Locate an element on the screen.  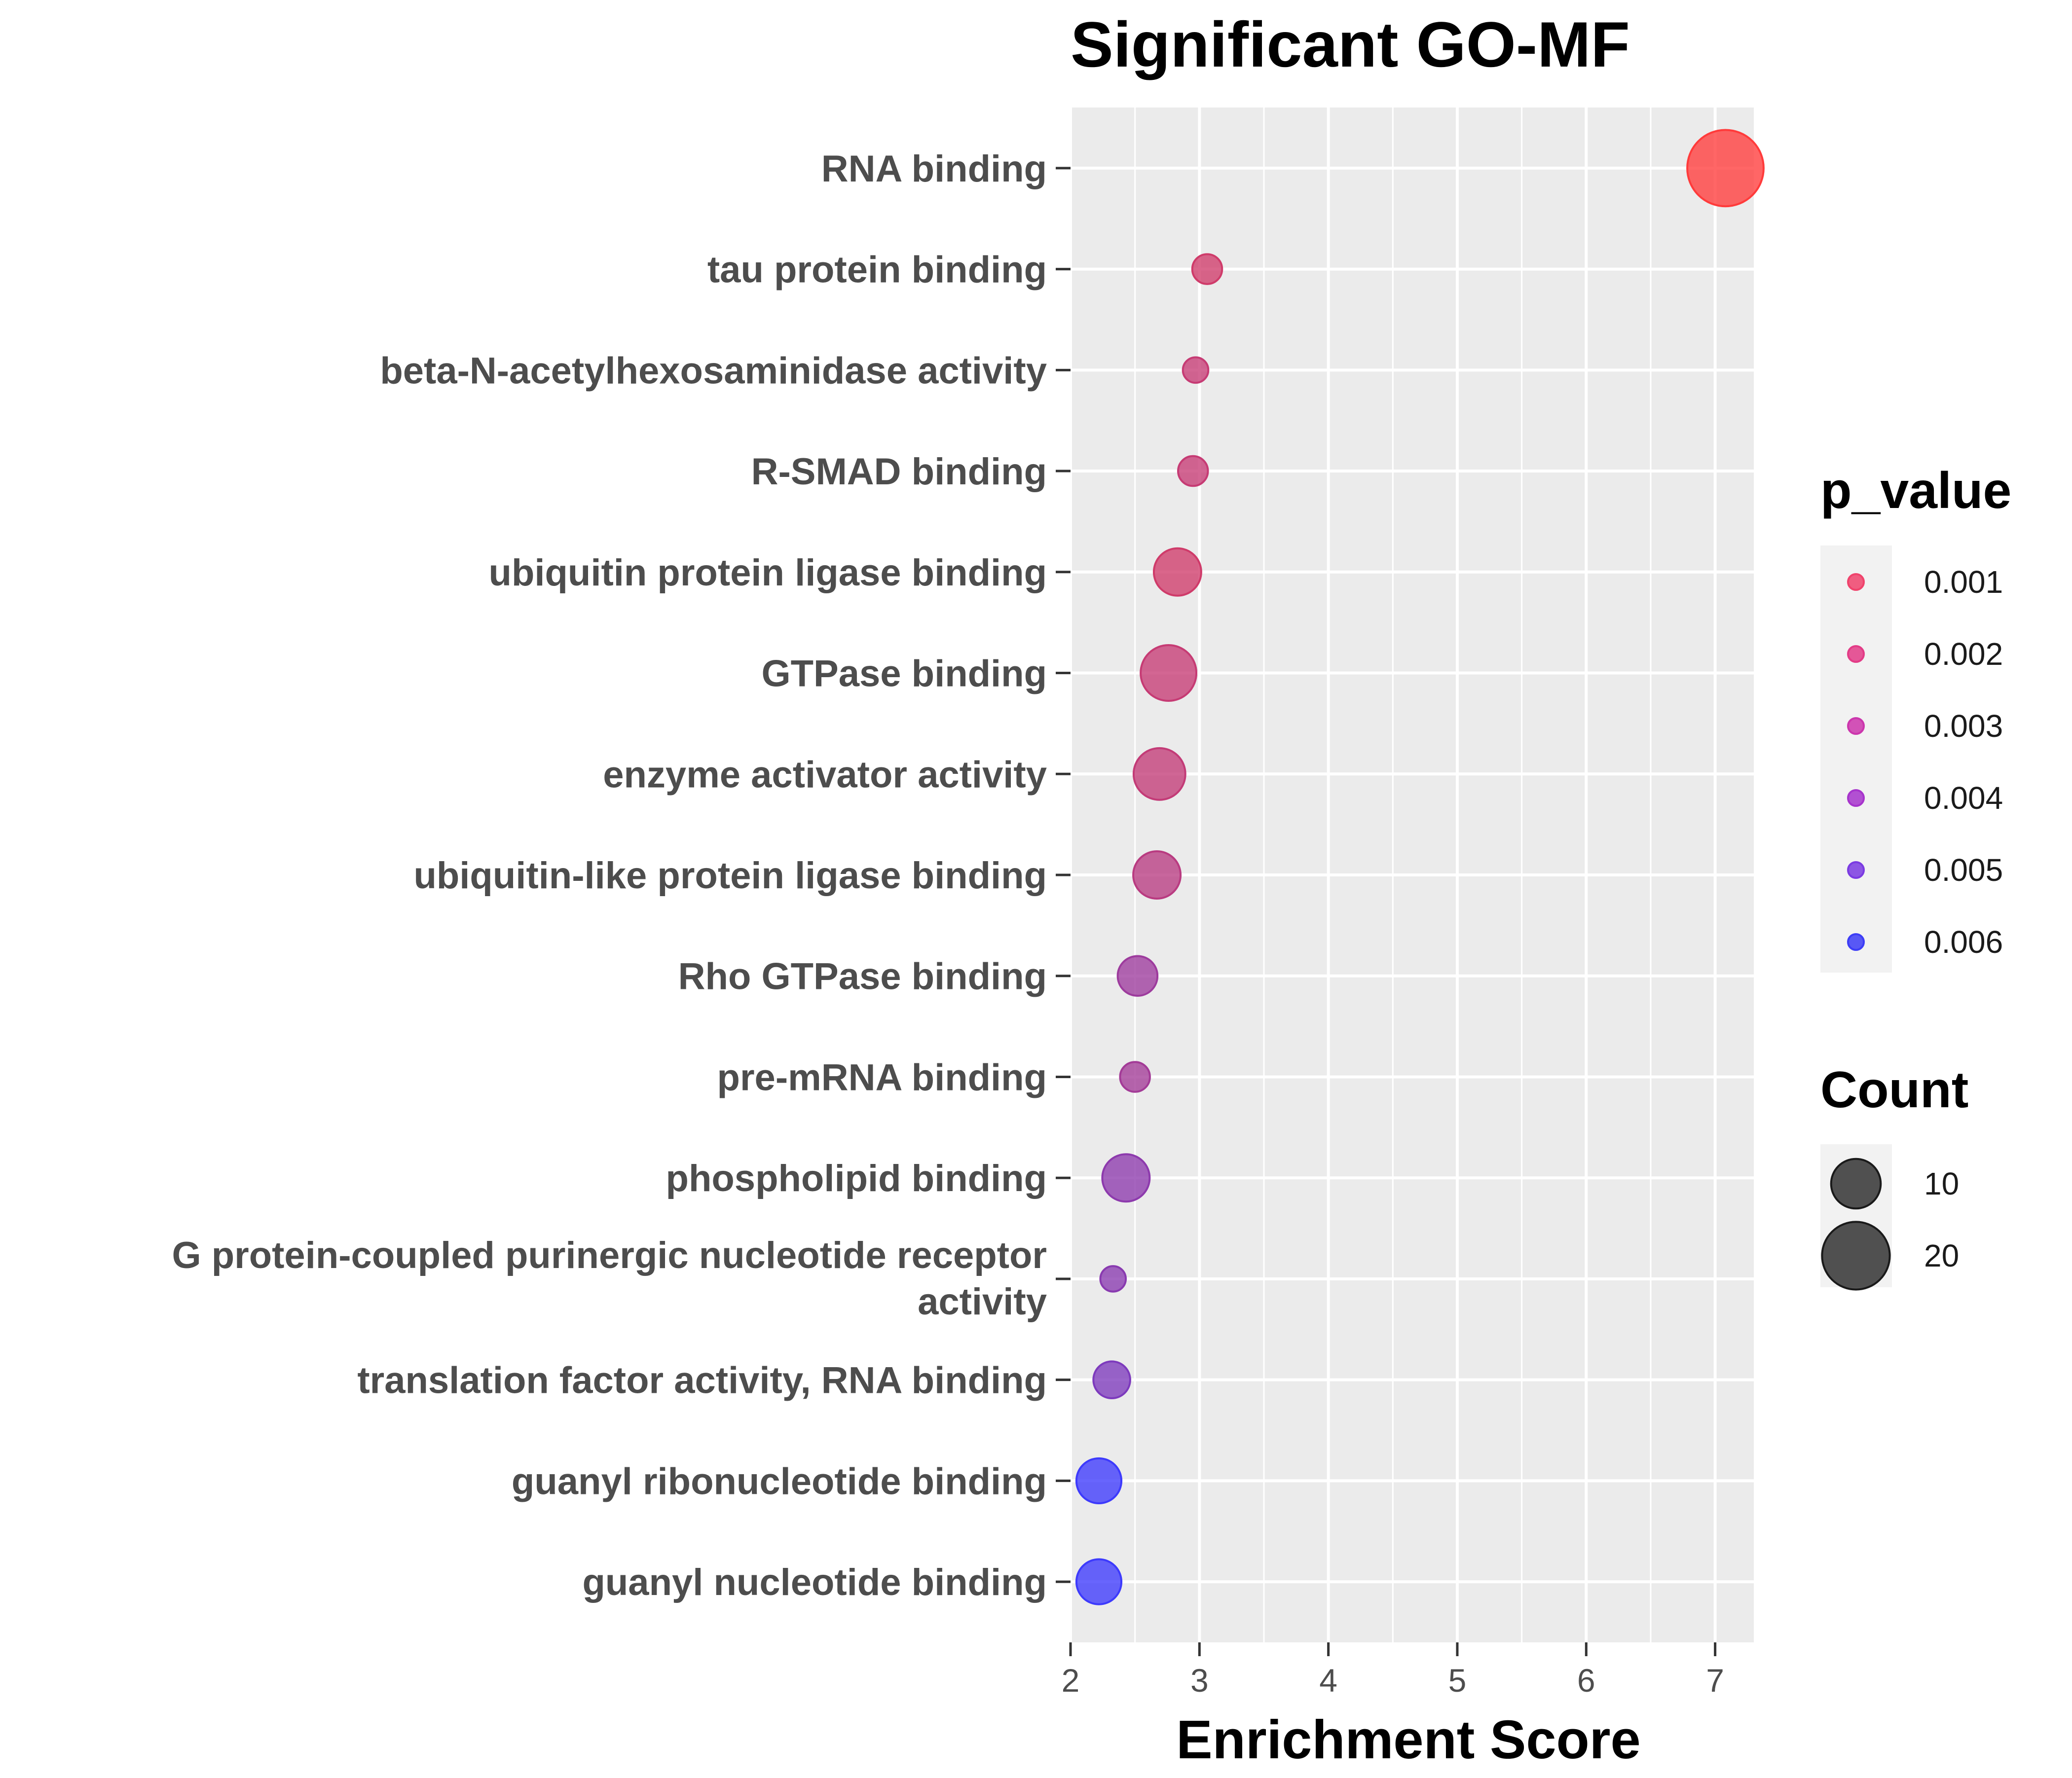
x-tick-label: 2 is located at coordinates (1071, 1680).